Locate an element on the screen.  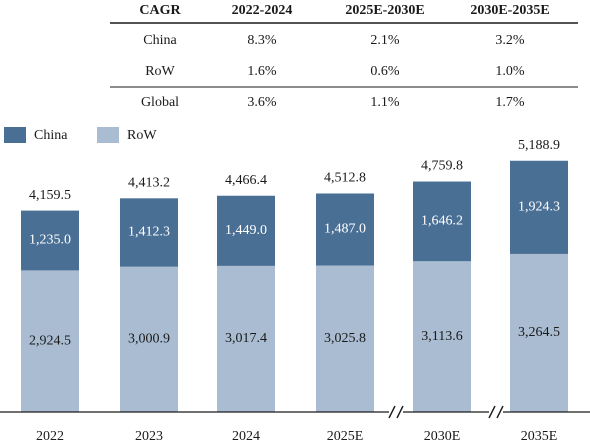
cagr-header-2: 2025E-2030E is located at coordinates (384, 10).